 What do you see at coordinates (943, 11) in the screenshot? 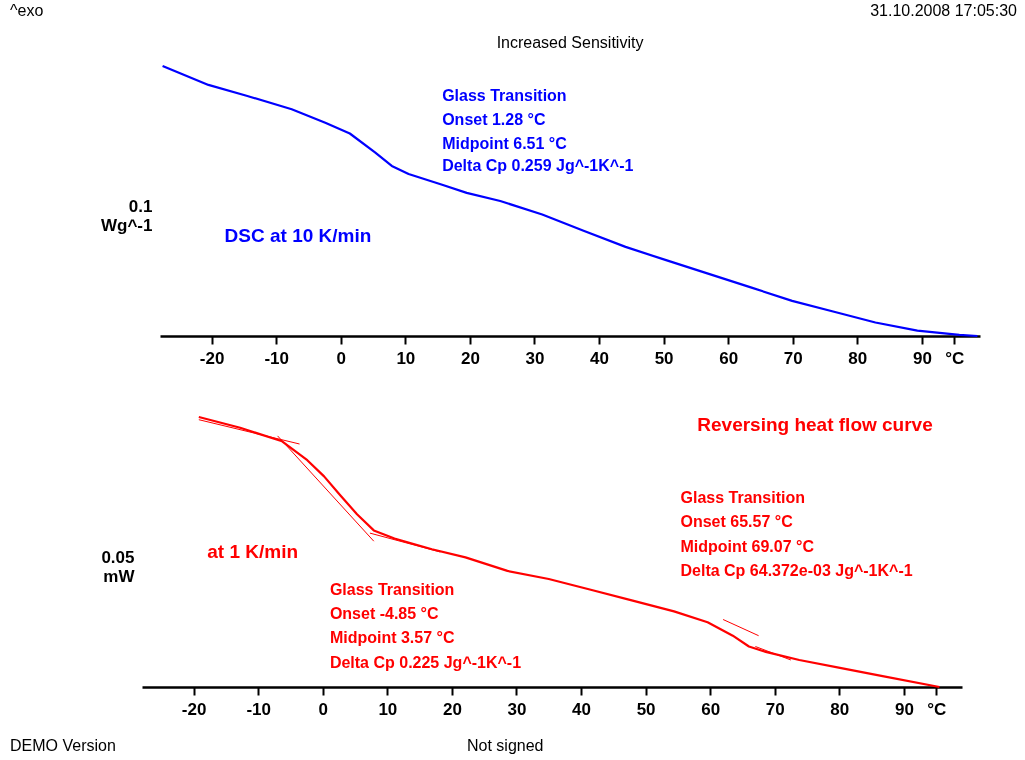
I see `text: 31.10.2008 17:05:30` at bounding box center [943, 11].